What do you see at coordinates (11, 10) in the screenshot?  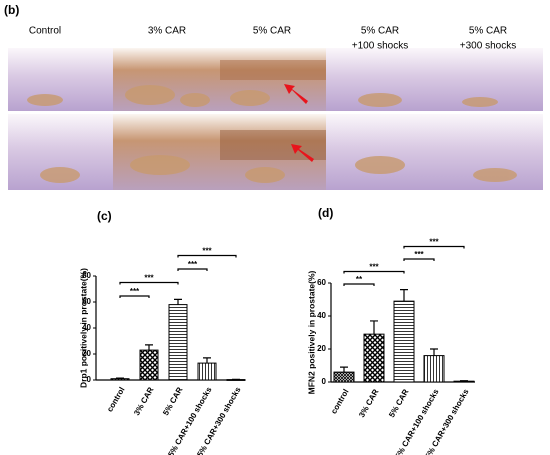 I see `panel-label: (b)` at bounding box center [11, 10].